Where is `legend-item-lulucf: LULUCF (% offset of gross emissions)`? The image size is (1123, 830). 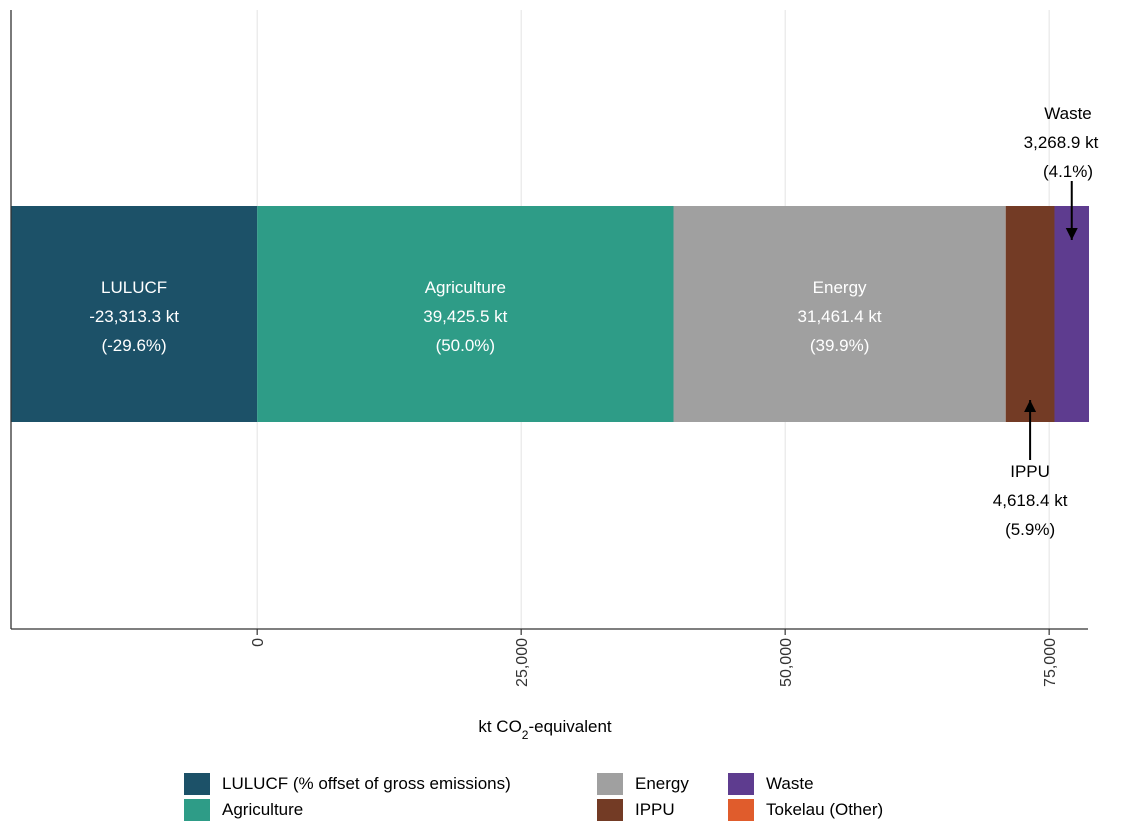
legend-item-lulucf: LULUCF (% offset of gross emissions) is located at coordinates (347, 784).